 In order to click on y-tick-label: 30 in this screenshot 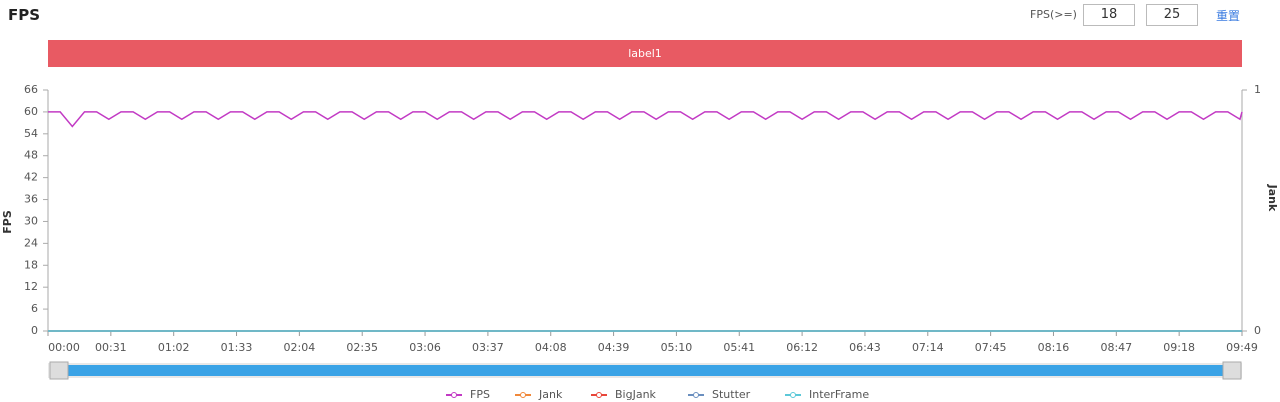, I will do `click(31, 220)`.